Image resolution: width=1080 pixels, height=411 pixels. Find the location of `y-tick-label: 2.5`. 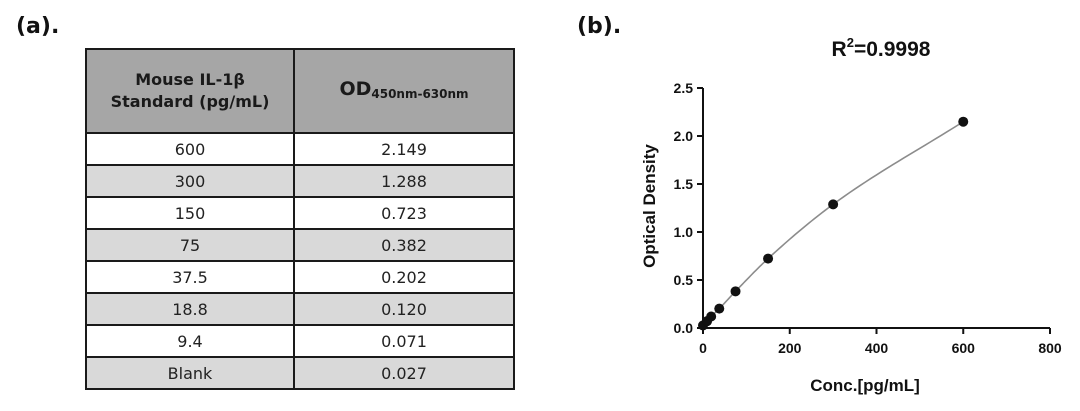

y-tick-label: 2.5 is located at coordinates (684, 88).